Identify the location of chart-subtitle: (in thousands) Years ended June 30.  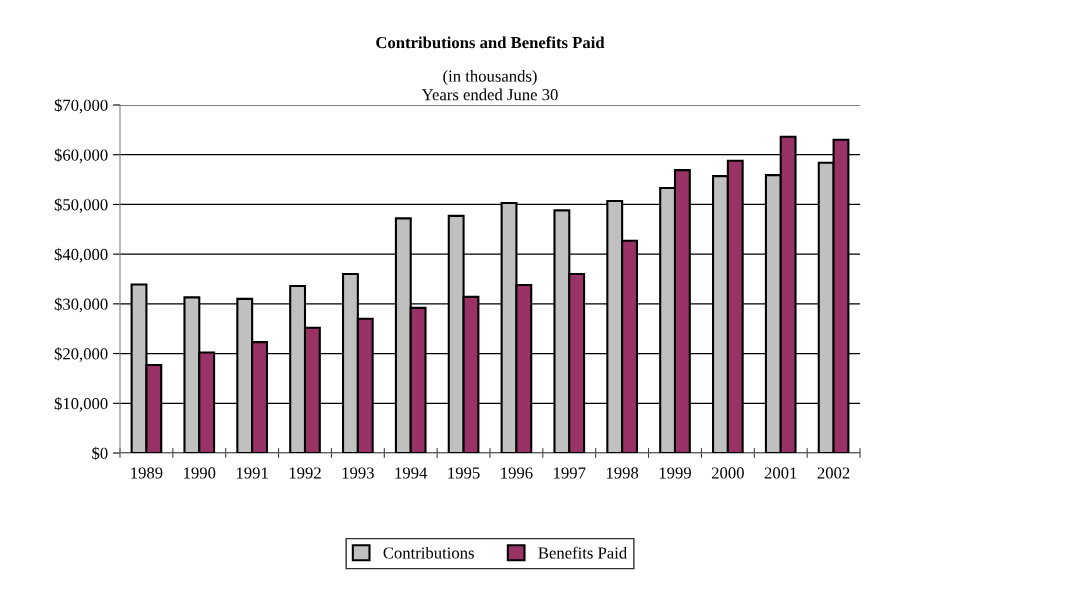
(489, 85).